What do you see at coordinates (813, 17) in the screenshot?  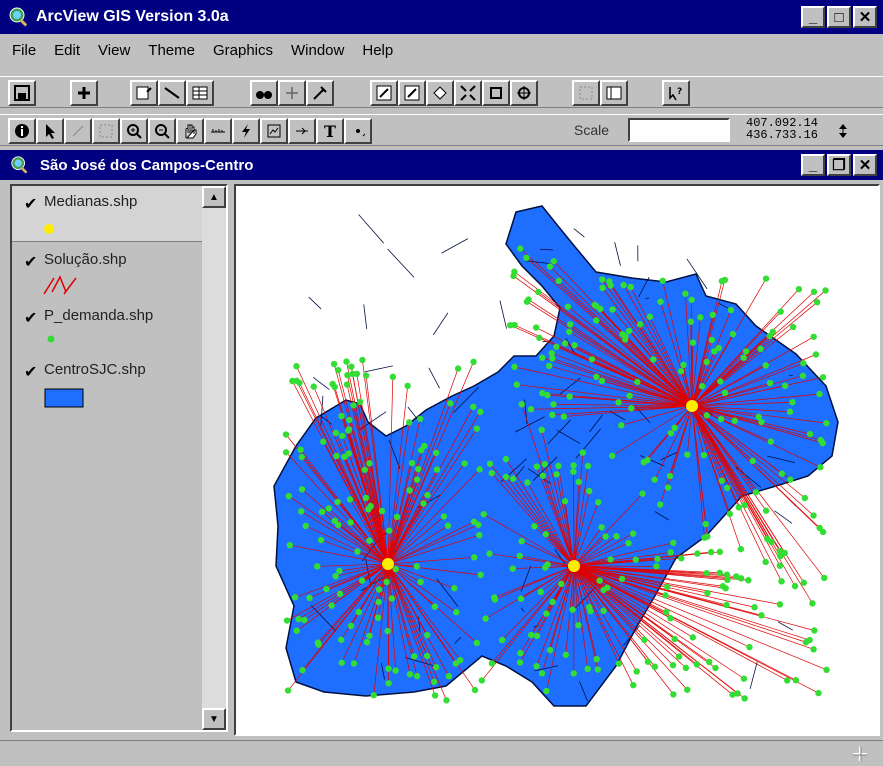 I see `minimize-button: _` at bounding box center [813, 17].